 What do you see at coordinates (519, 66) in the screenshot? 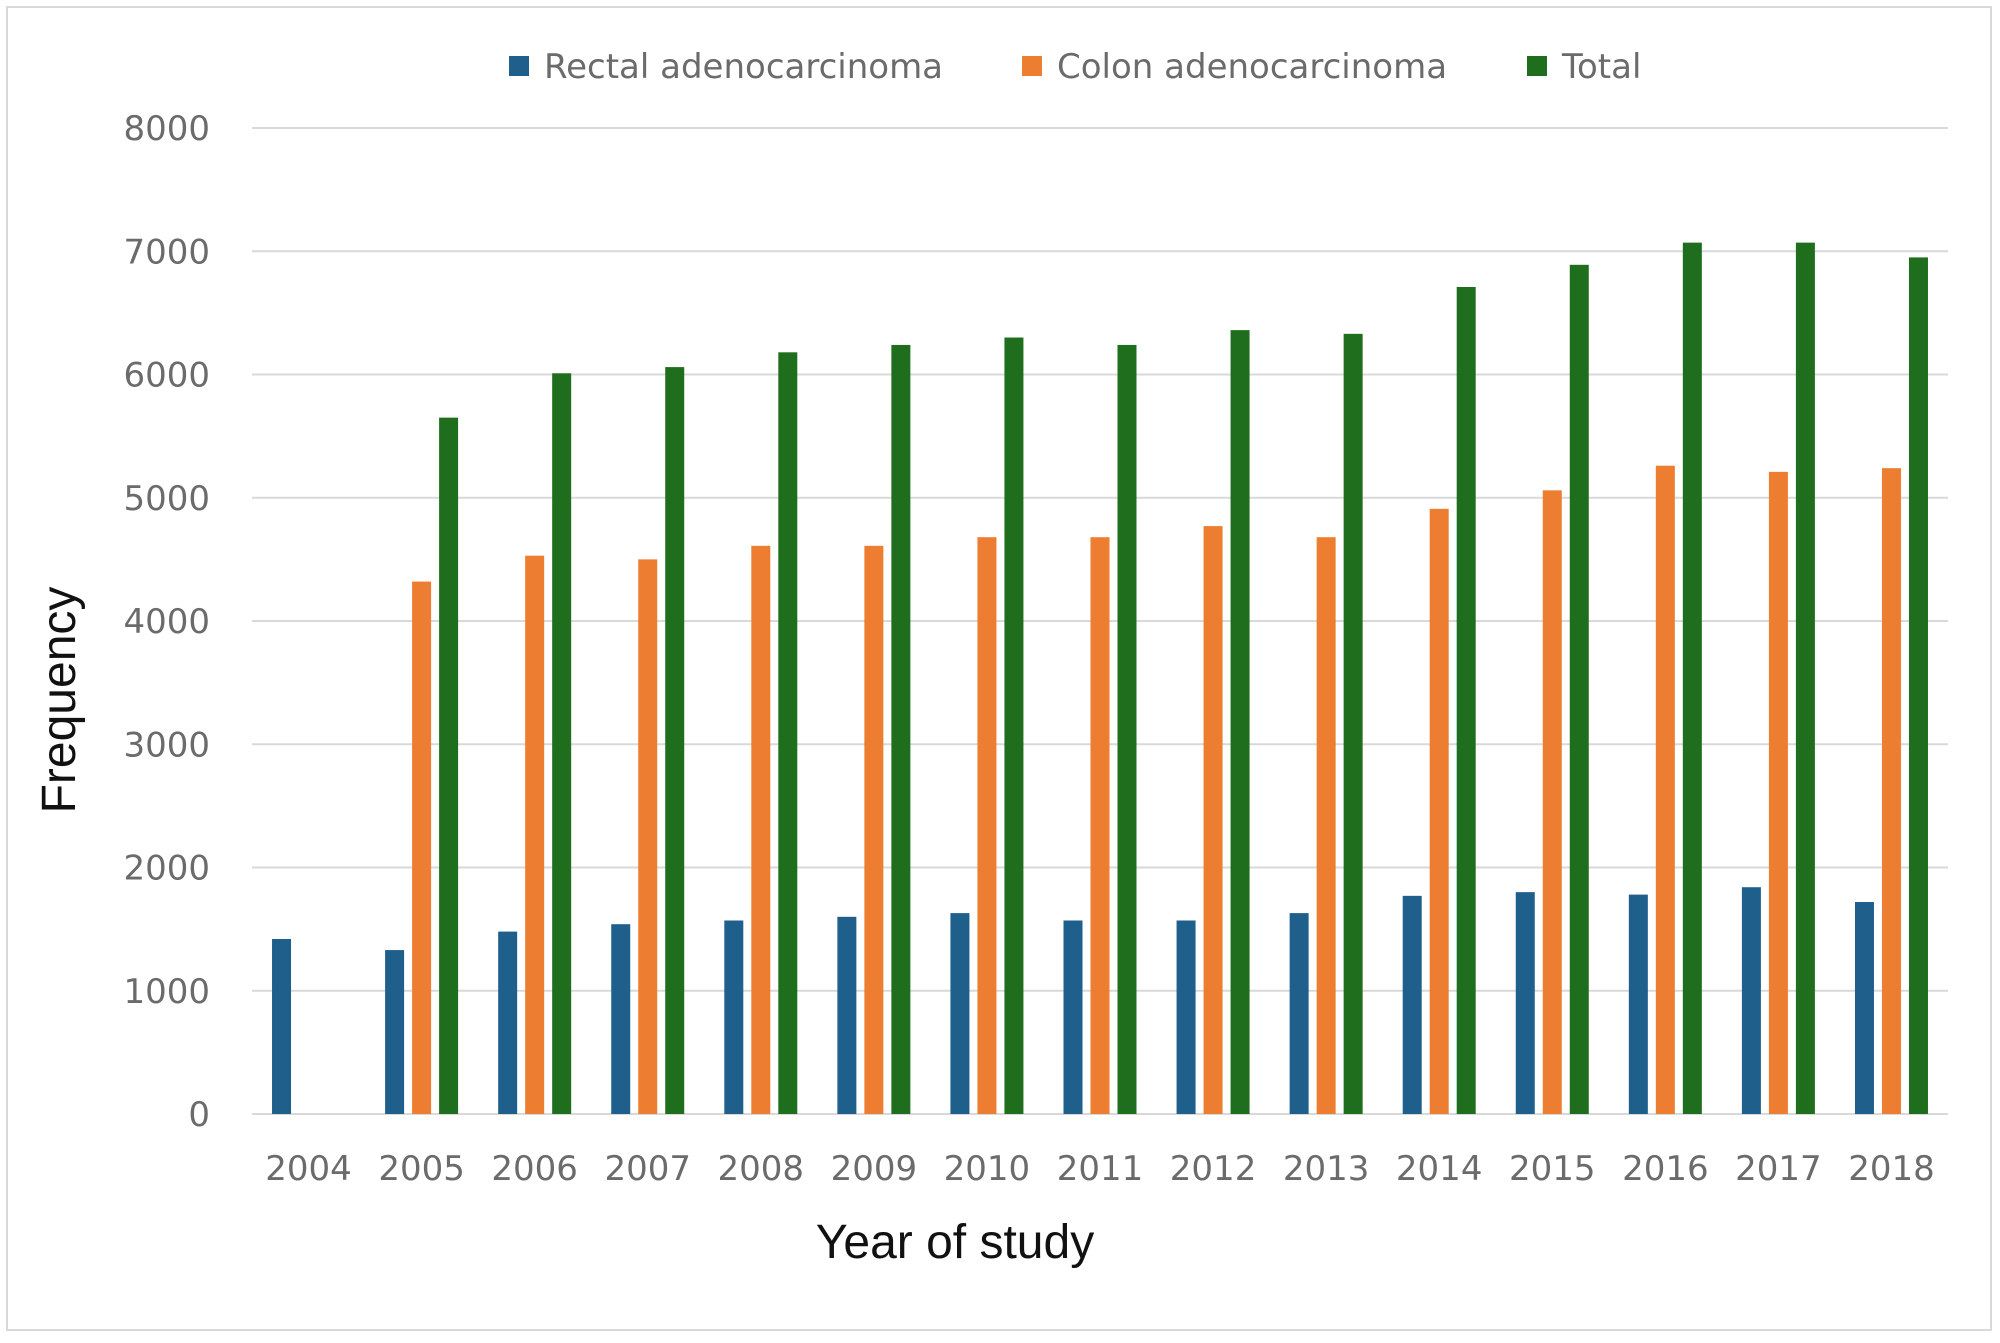
I see `legend-swatch-rectal-adenocarcinoma` at bounding box center [519, 66].